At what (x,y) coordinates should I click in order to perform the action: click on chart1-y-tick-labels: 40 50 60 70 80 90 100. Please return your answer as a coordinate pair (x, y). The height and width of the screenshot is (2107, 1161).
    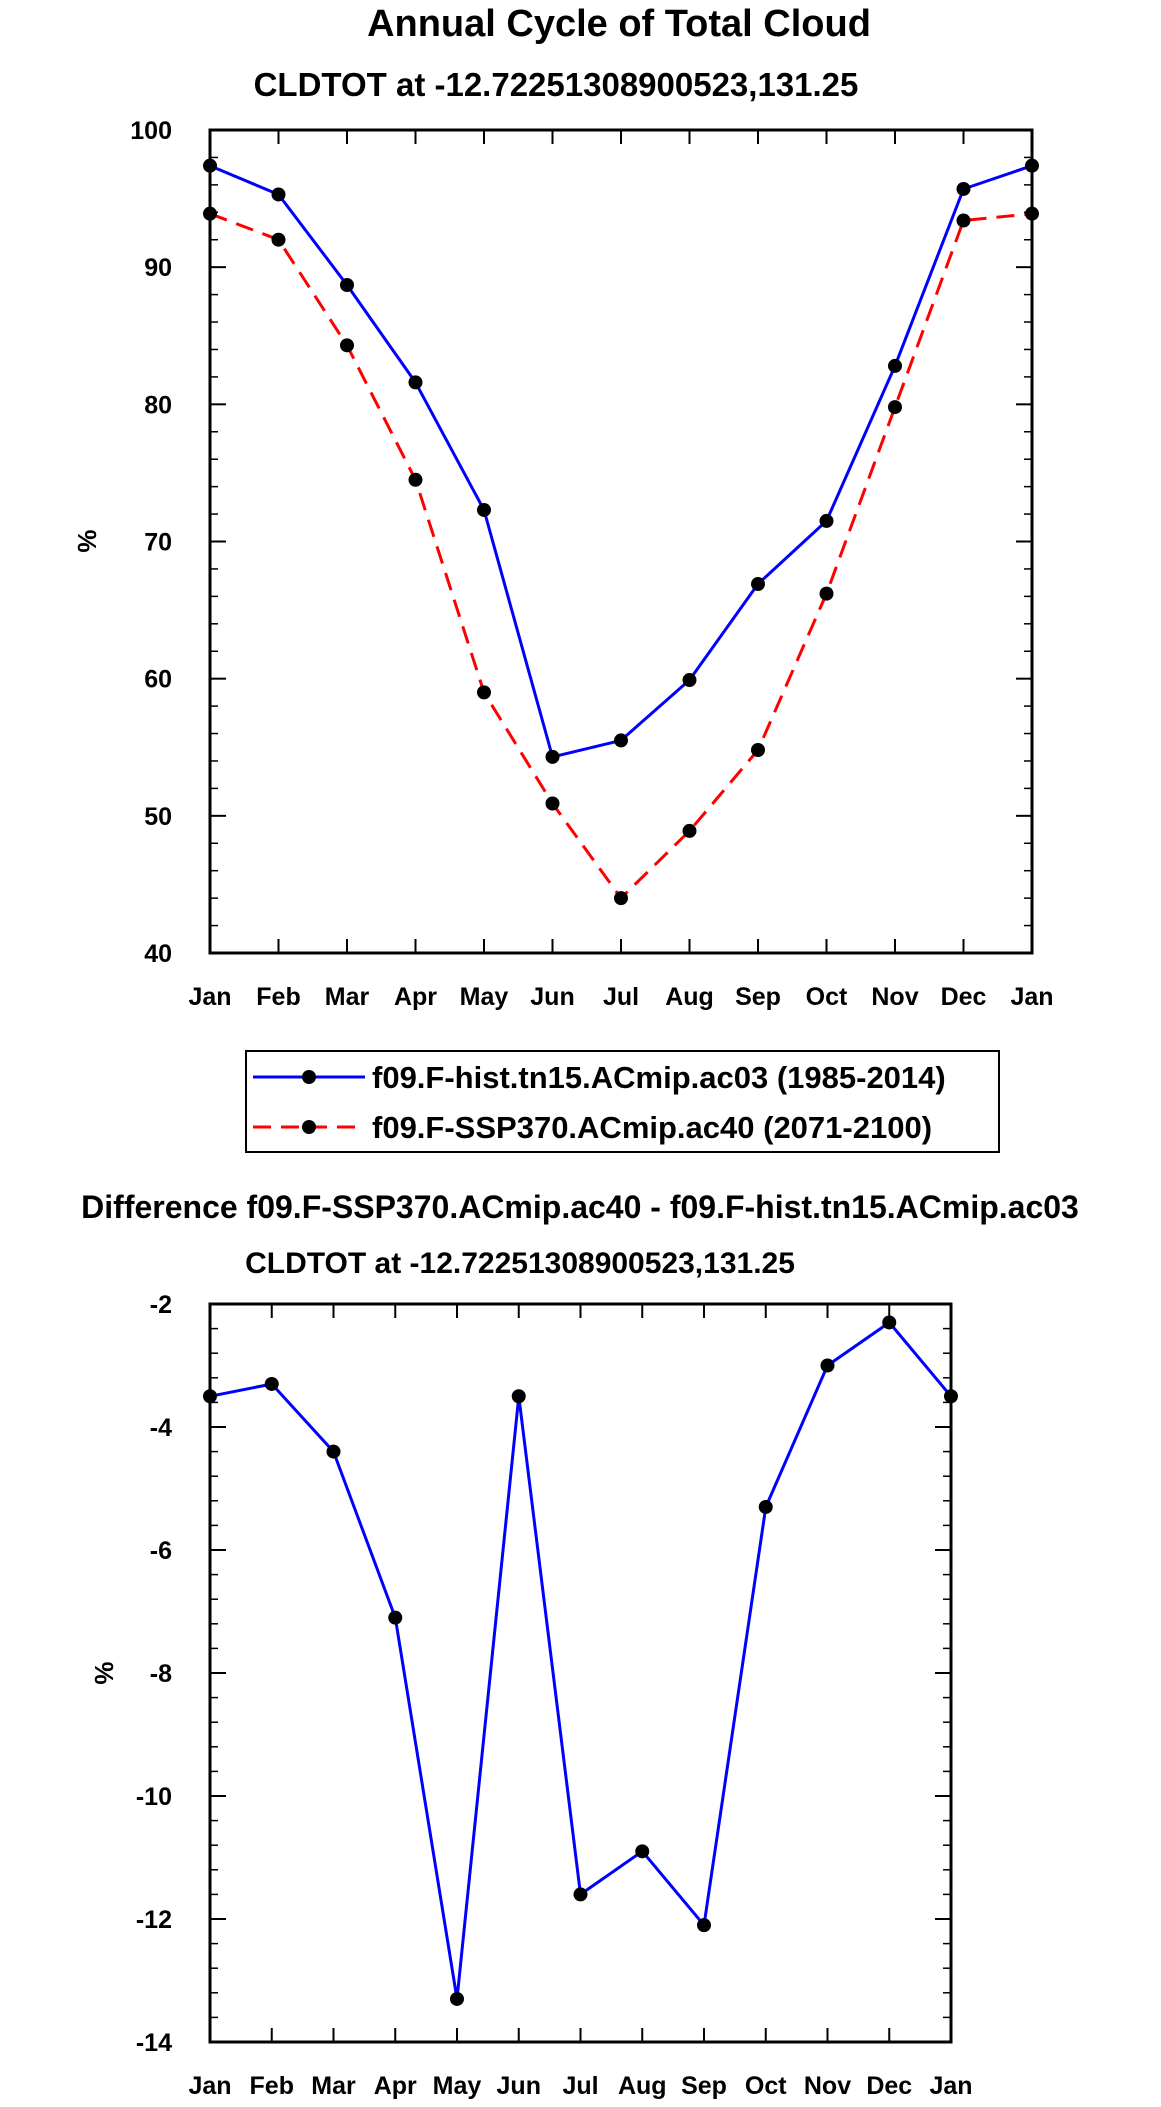
    Looking at the image, I should click on (151, 542).